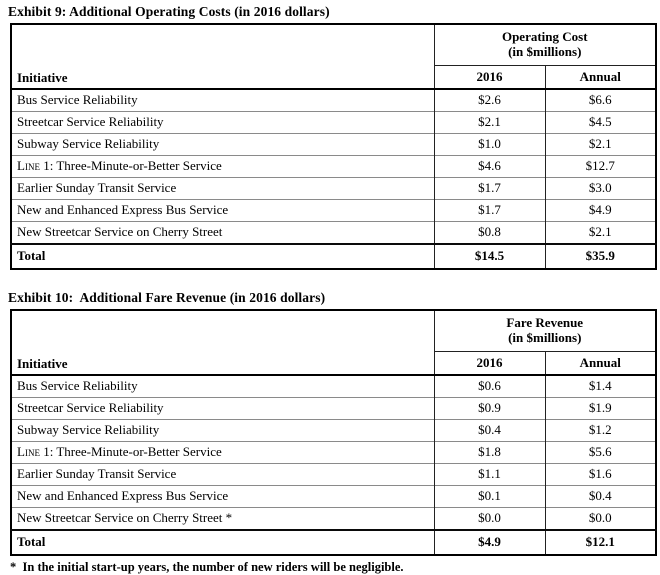 The image size is (660, 575). I want to click on value-annual-cell: $1.4, so click(600, 386).